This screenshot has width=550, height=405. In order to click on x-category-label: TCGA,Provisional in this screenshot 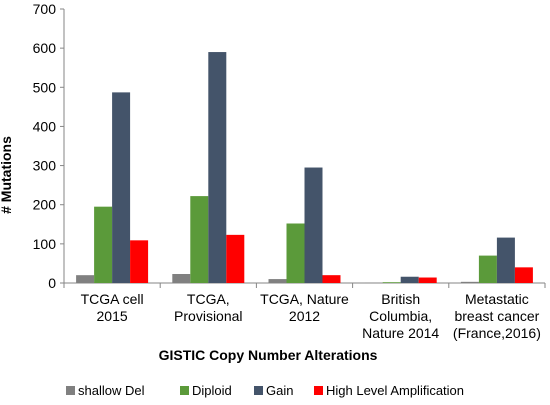, I will do `click(208, 307)`.